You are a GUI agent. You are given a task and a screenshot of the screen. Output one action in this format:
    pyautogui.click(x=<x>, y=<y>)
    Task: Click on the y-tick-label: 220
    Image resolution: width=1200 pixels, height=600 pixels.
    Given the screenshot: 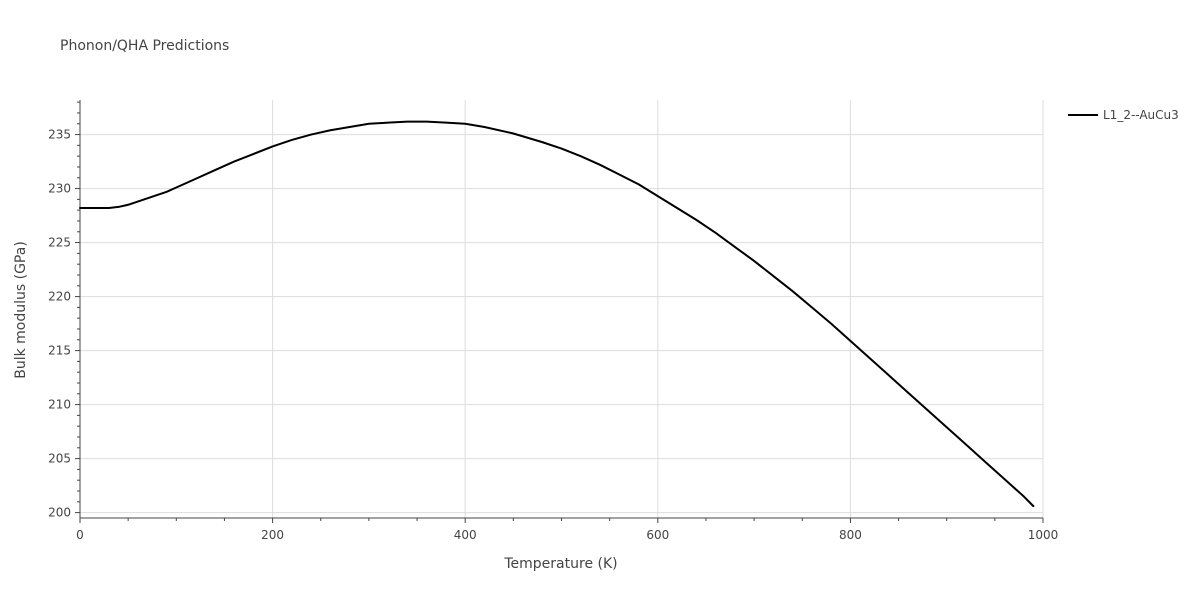 What is the action you would take?
    pyautogui.click(x=59, y=297)
    